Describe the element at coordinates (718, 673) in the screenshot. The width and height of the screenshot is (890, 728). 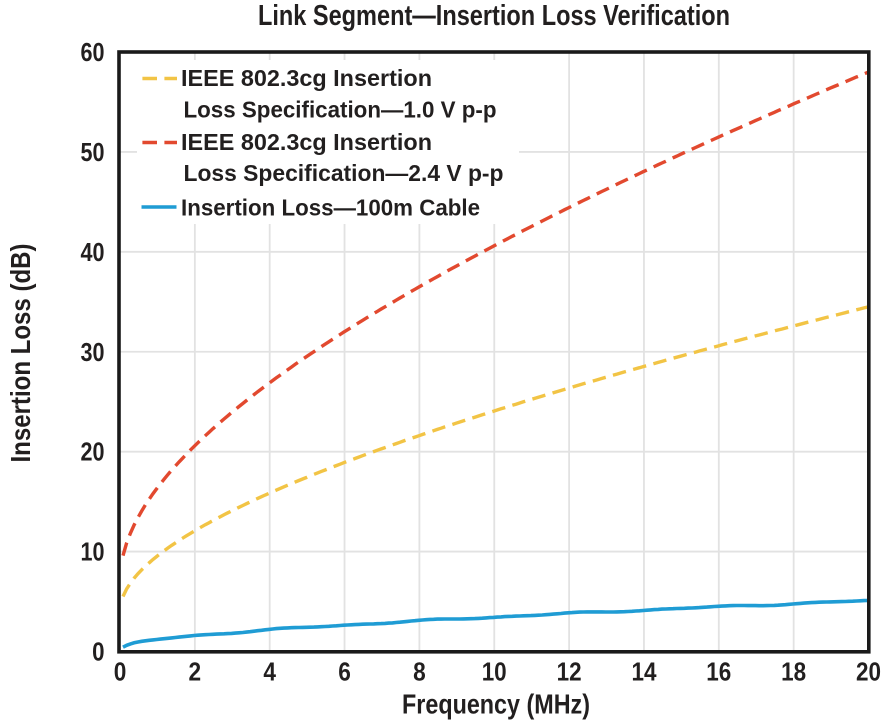
I see `svg-text: 16` at that location.